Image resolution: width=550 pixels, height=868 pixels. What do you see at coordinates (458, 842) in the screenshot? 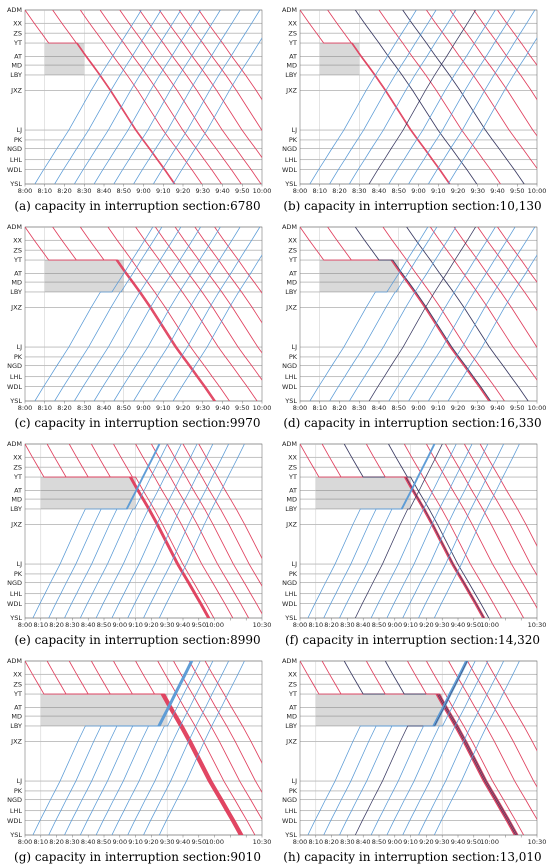
I see `x-tick-label: 9:40` at bounding box center [458, 842].